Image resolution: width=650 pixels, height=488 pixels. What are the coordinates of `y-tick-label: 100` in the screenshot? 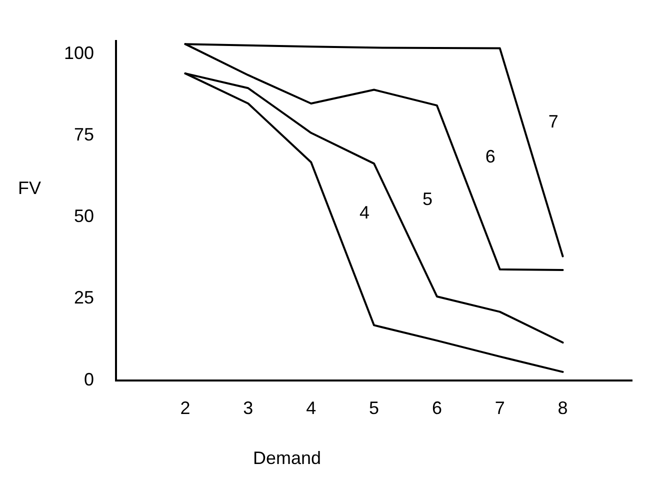 It's located at (79, 52).